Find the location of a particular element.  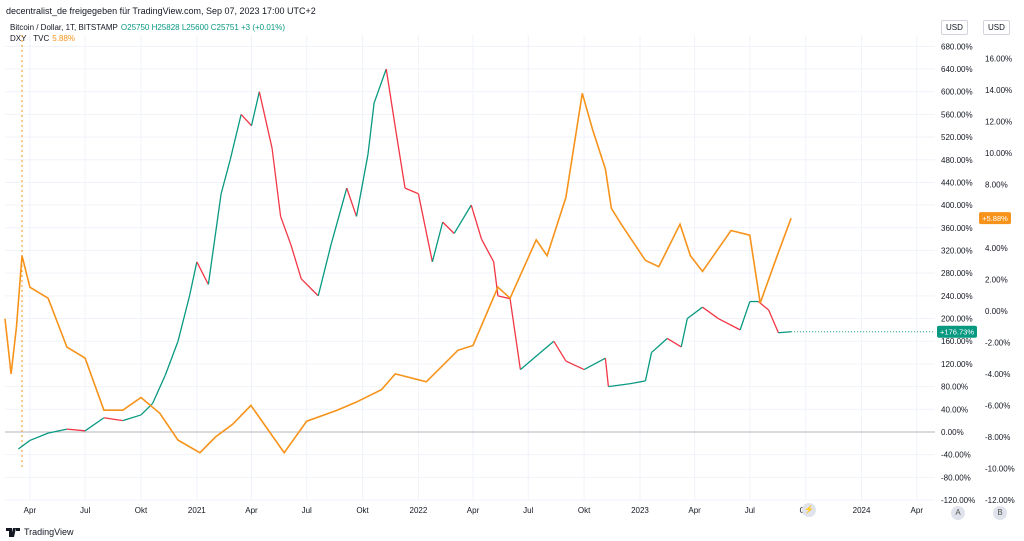

log-scale-button: B is located at coordinates (1000, 513).